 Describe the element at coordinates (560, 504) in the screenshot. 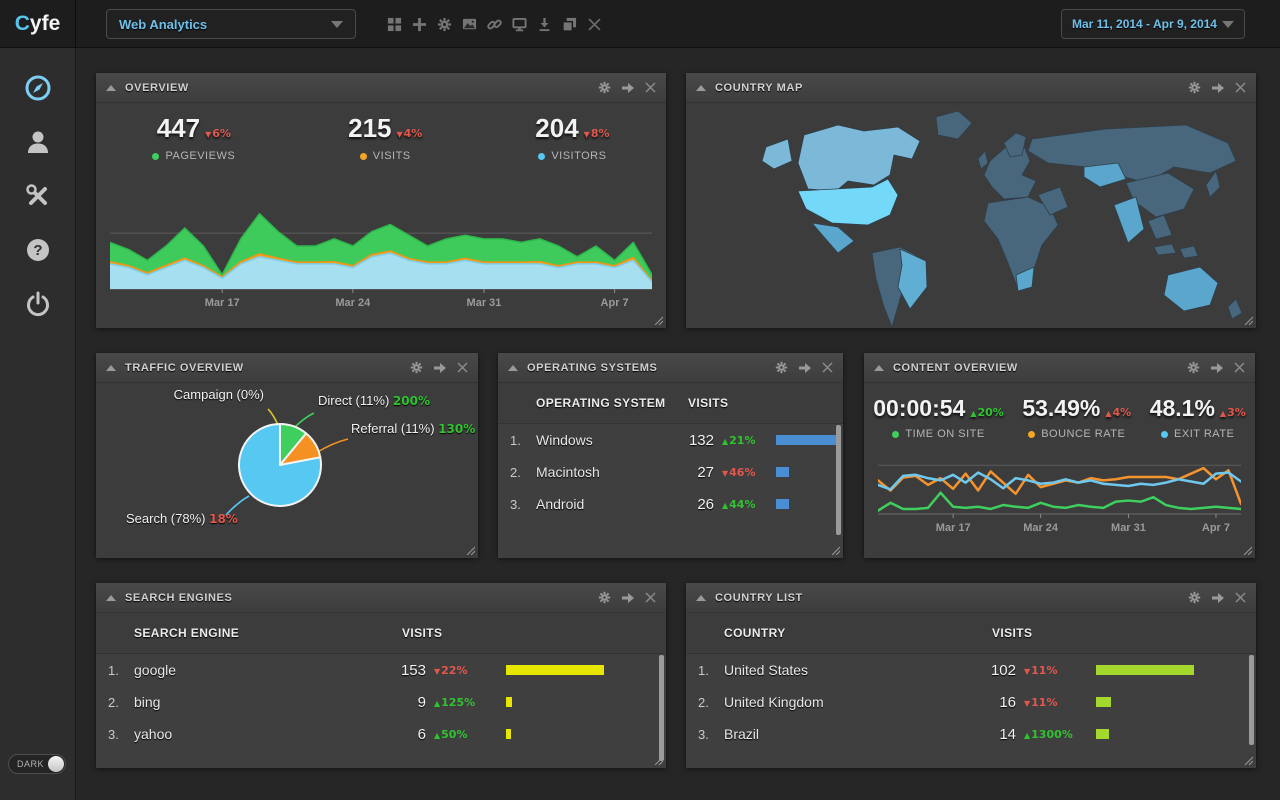

I see `row-name: Android` at that location.